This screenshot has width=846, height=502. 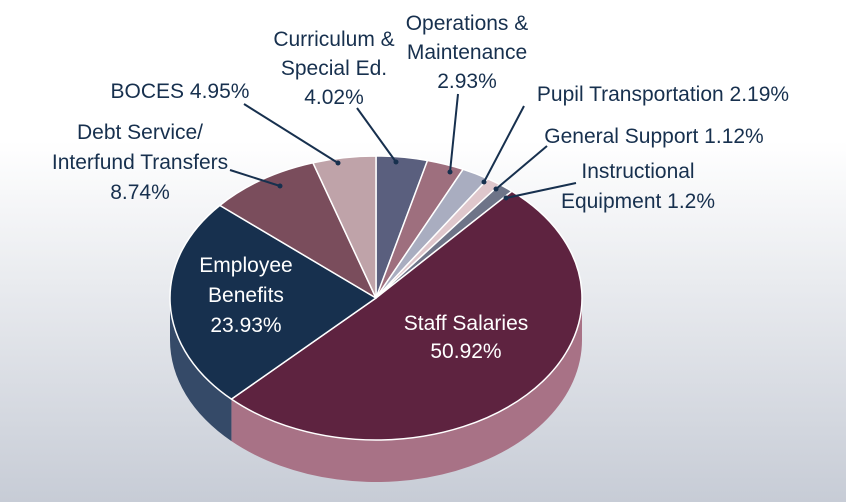 What do you see at coordinates (504, 144) in the screenshot?
I see `leader-line-pupil-transportation` at bounding box center [504, 144].